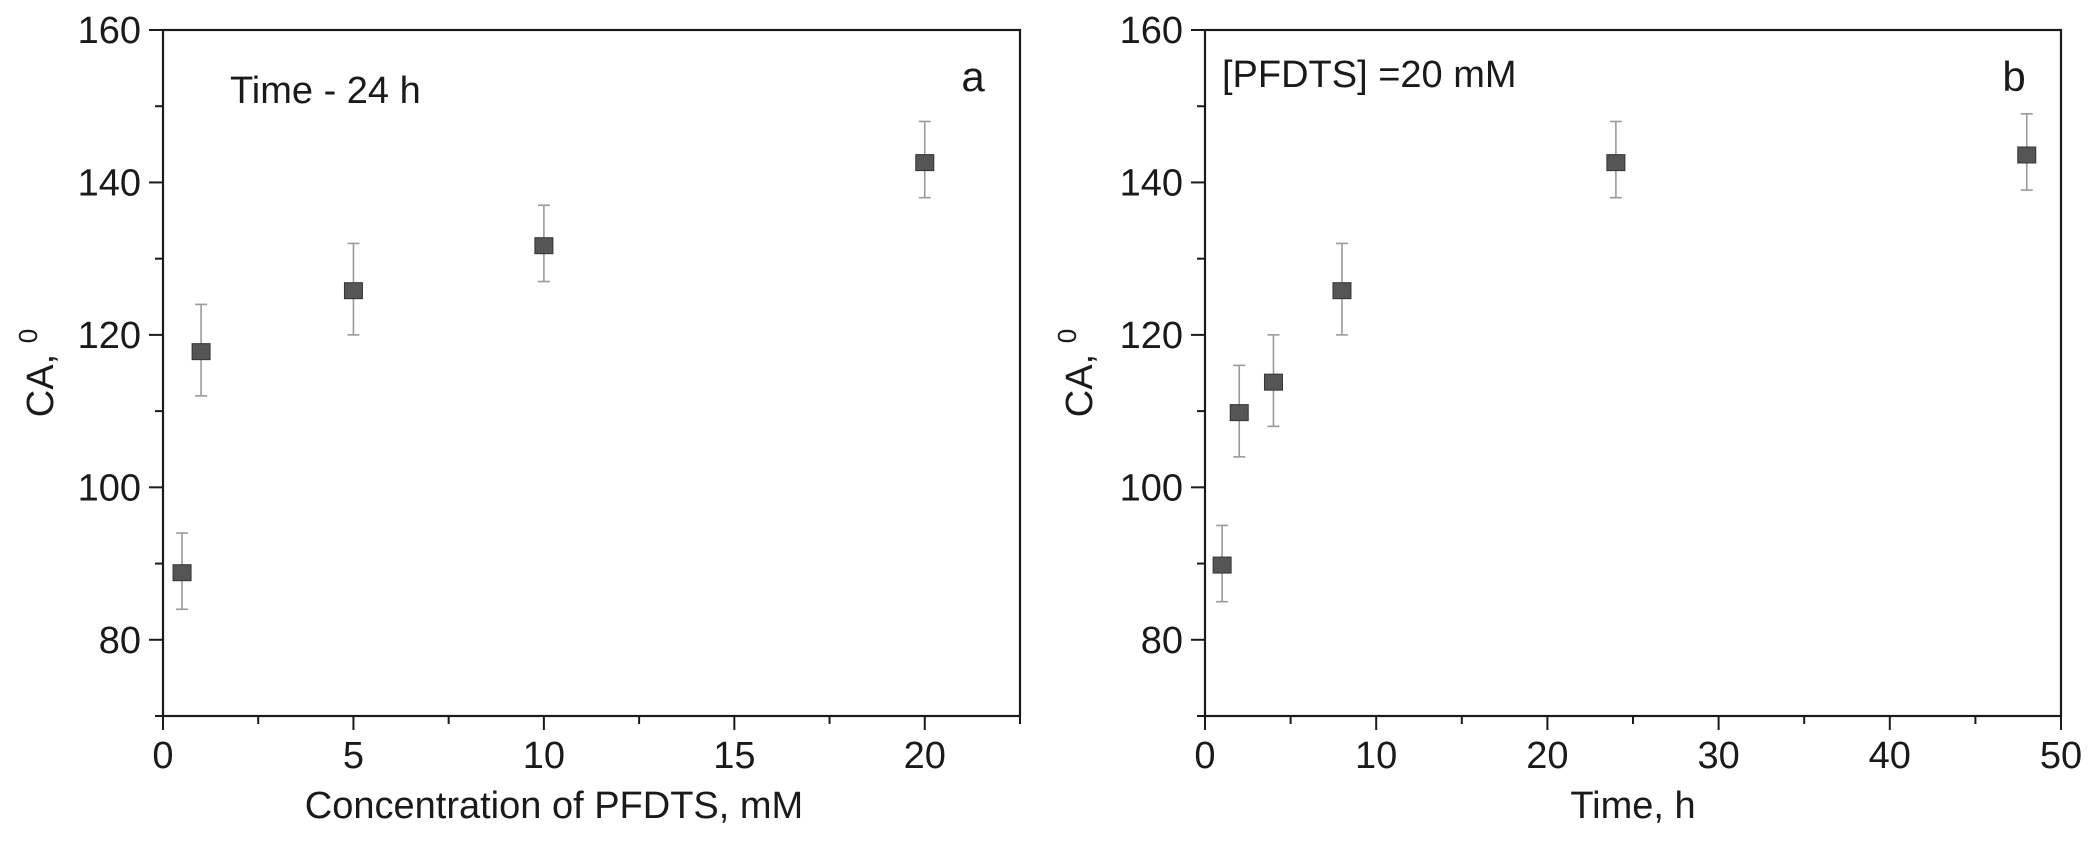 Image resolution: width=2096 pixels, height=841 pixels. What do you see at coordinates (1369, 75) in the screenshot?
I see `panel-b-annotation: [PFDTS] =20 mM` at bounding box center [1369, 75].